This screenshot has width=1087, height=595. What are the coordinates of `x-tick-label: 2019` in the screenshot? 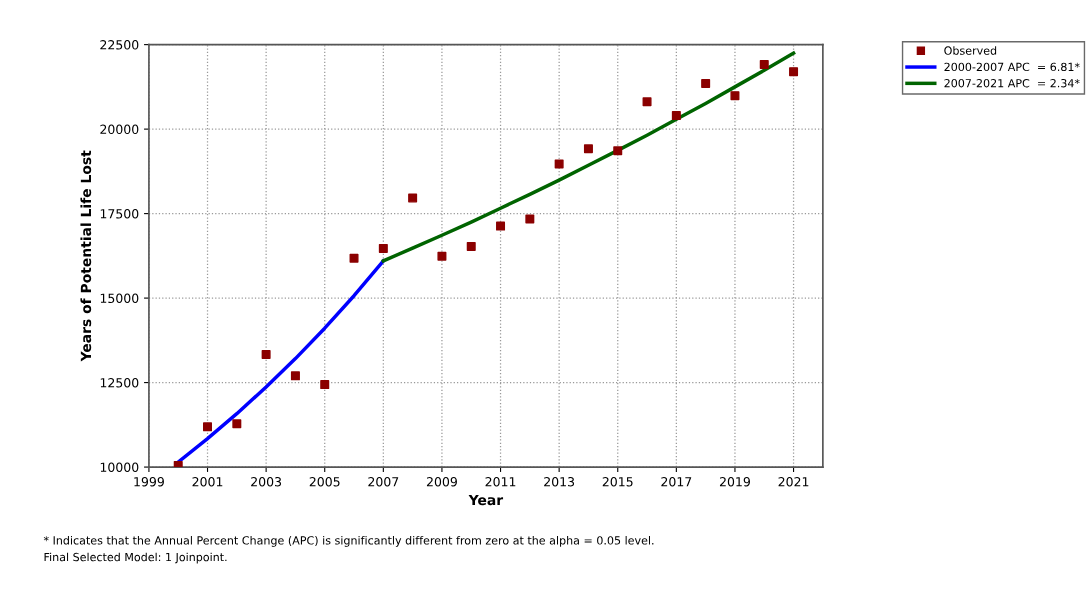 It's located at (734, 482).